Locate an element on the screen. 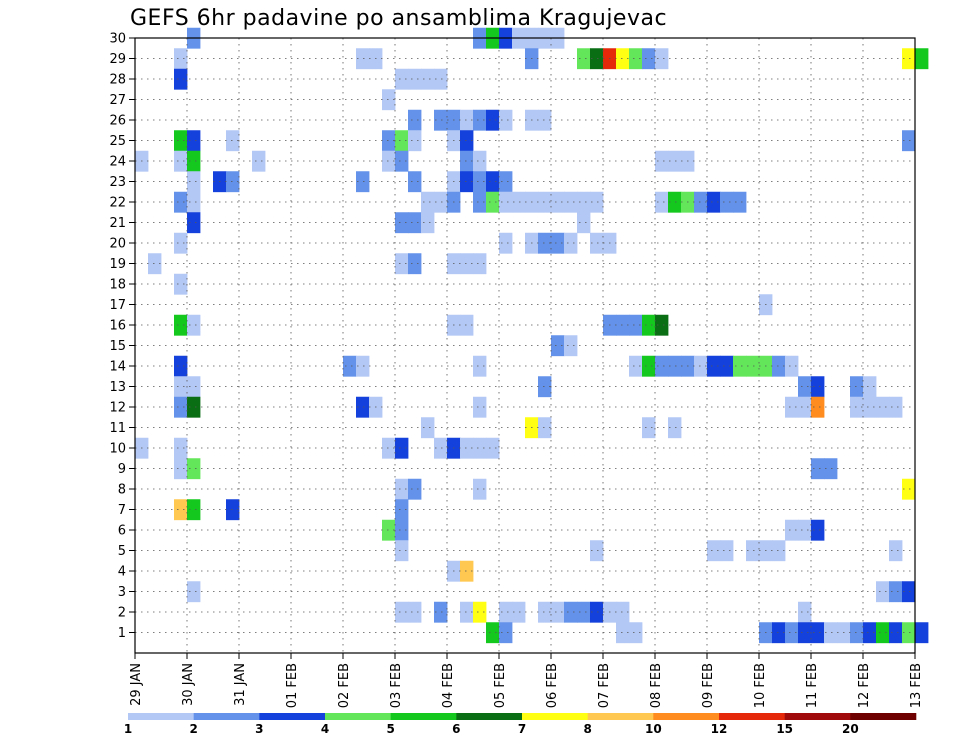 The image size is (960, 742). y-tick-label: 5 is located at coordinates (122, 551).